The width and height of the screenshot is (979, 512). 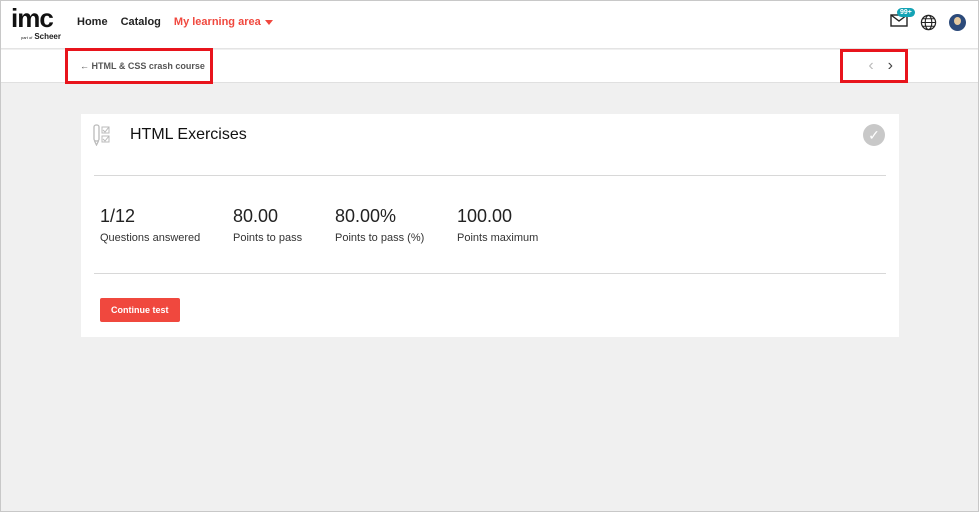 What do you see at coordinates (166, 225) in the screenshot?
I see `stat-questions-answered: 1/12 Questions answered` at bounding box center [166, 225].